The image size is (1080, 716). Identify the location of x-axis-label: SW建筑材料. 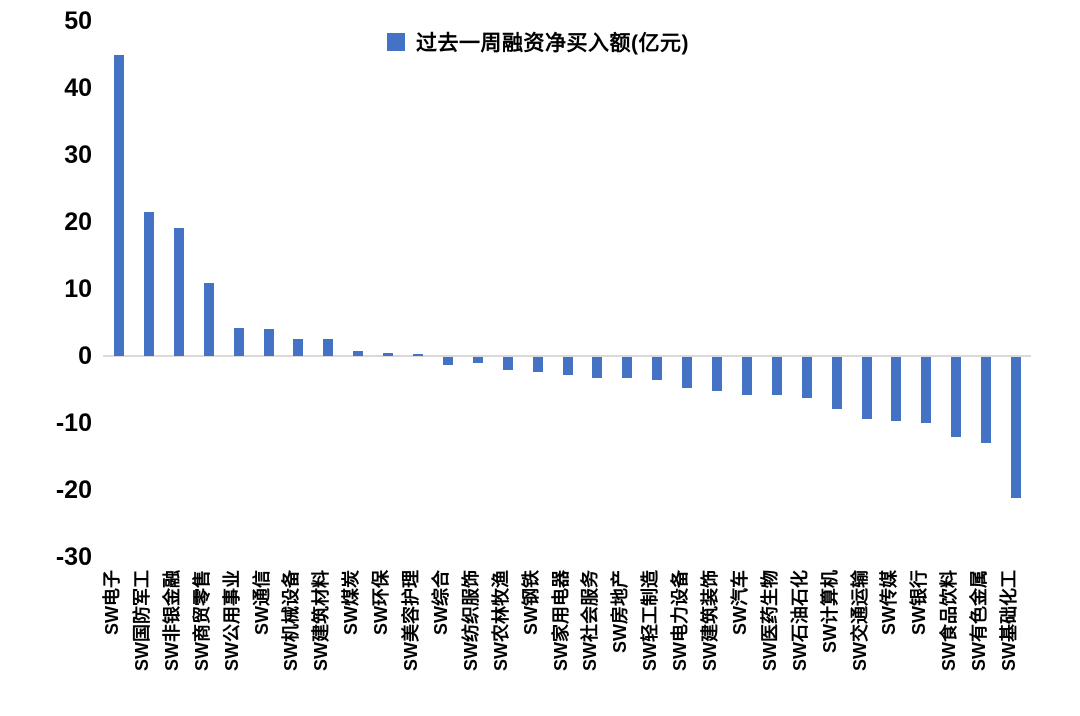
(321, 620).